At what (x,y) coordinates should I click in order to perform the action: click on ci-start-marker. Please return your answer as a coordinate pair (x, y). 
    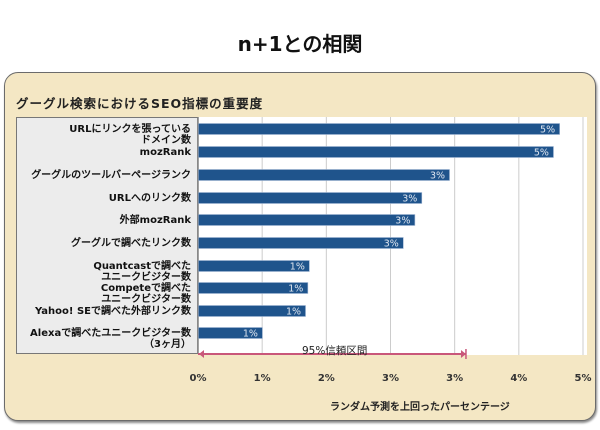
    Looking at the image, I should click on (201, 354).